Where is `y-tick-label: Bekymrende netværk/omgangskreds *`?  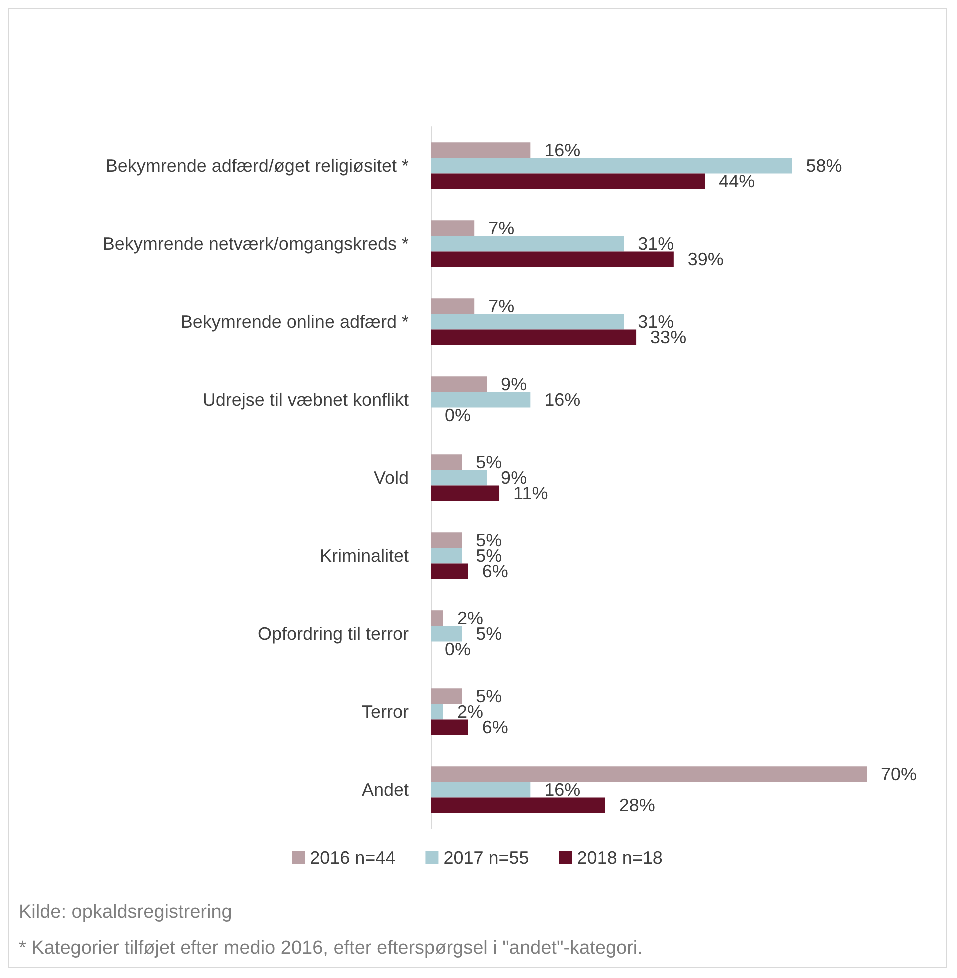 y-tick-label: Bekymrende netværk/omgangskreds * is located at coordinates (255, 244).